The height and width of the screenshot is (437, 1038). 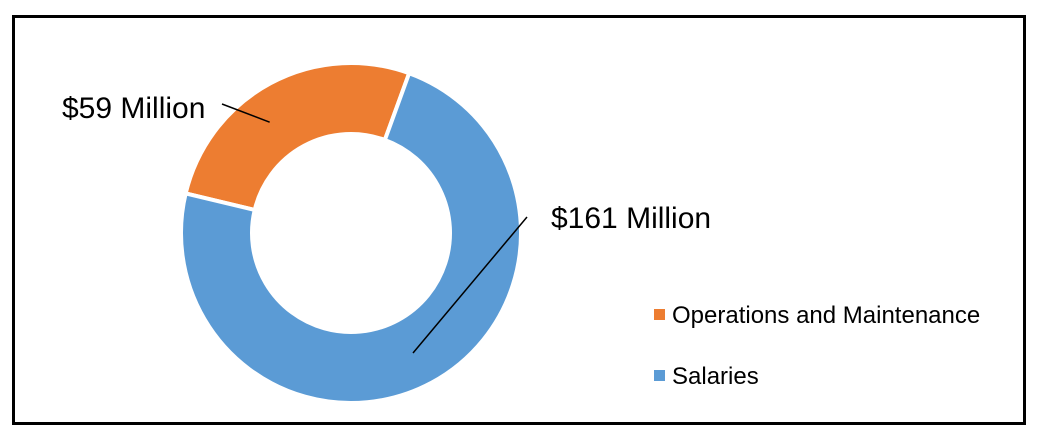 I want to click on legend-label-operations-and-maintenance: Operations and Maintenance, so click(x=826, y=315).